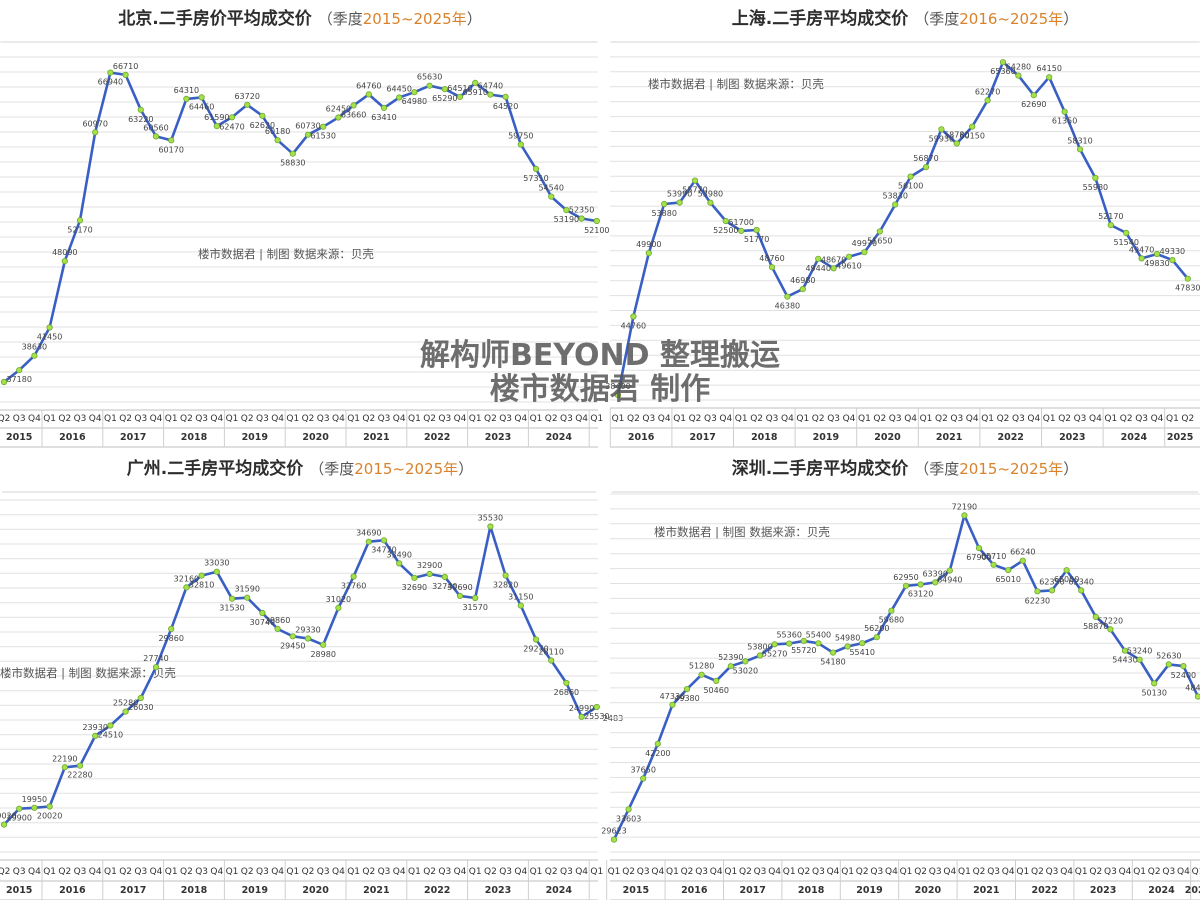 This screenshot has width=1200, height=900. I want to click on data-label: 54180, so click(832, 662).